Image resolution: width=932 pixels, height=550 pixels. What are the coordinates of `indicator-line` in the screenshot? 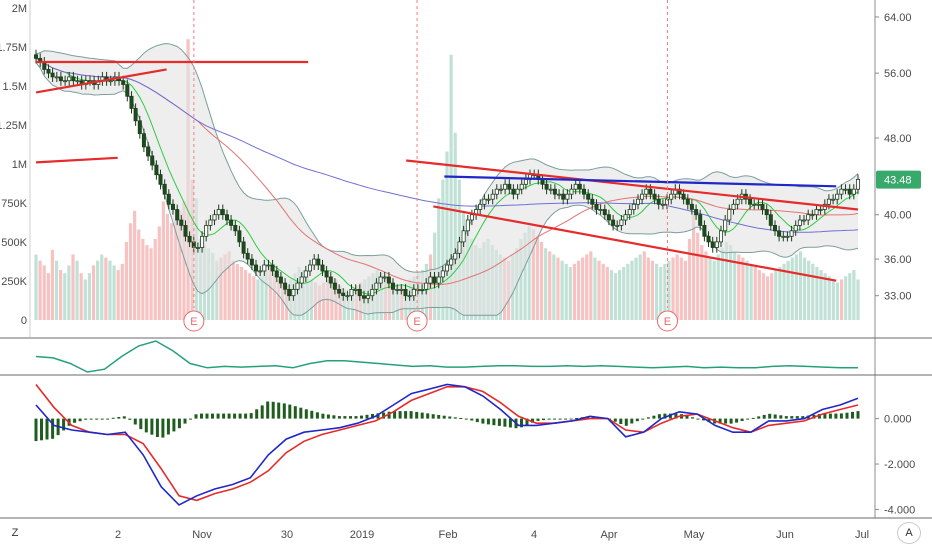 It's located at (446, 356).